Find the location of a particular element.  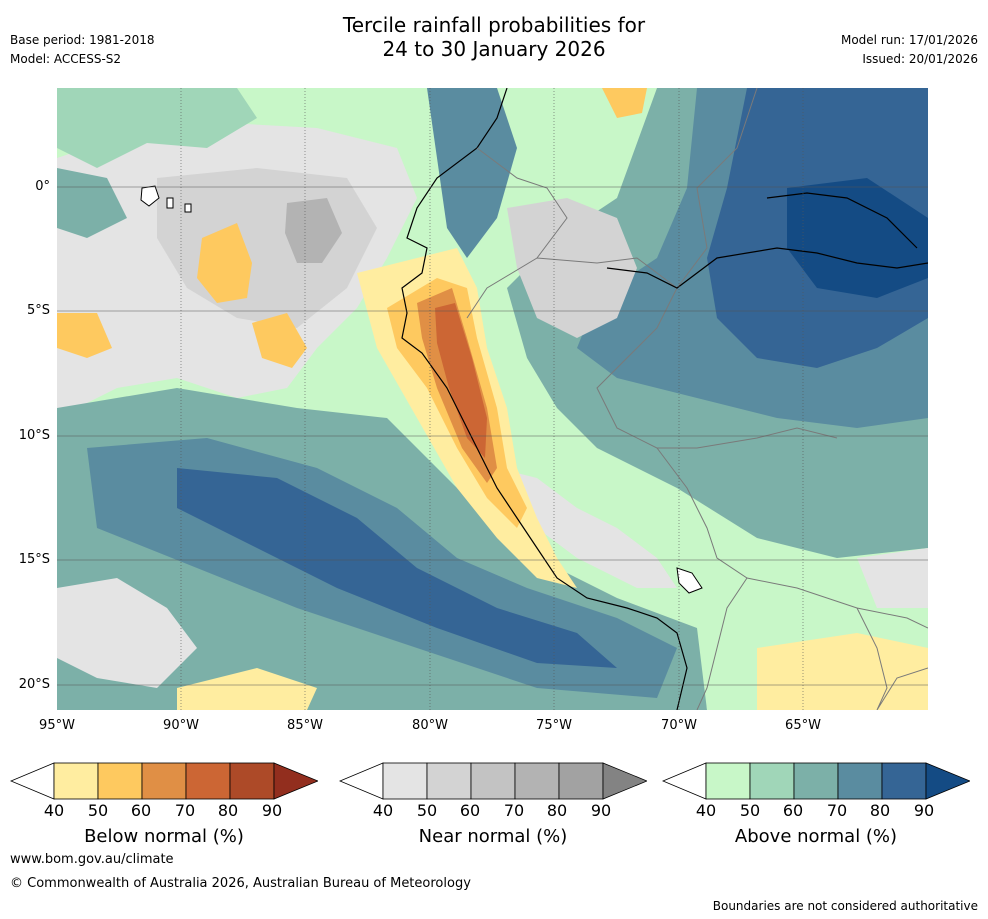

colorbar-near-normal is located at coordinates (493, 781).